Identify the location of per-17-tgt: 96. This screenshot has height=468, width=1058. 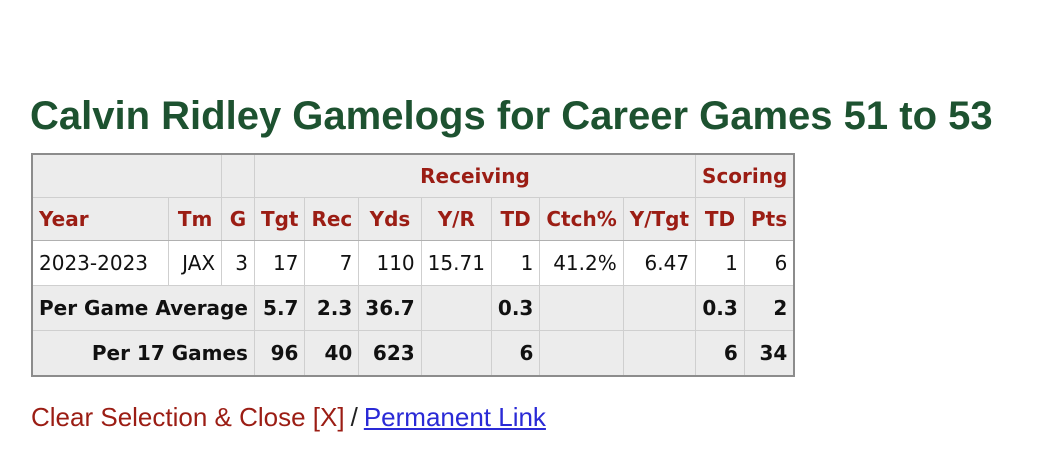
(279, 353).